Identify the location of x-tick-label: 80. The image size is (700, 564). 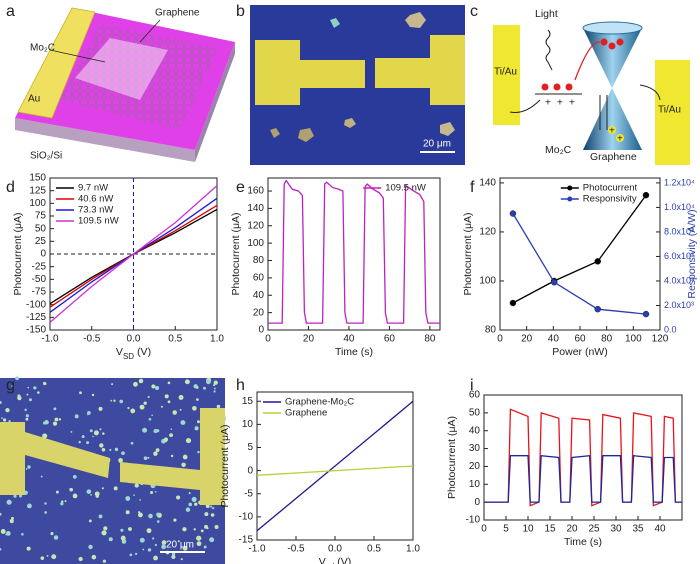
(607, 339).